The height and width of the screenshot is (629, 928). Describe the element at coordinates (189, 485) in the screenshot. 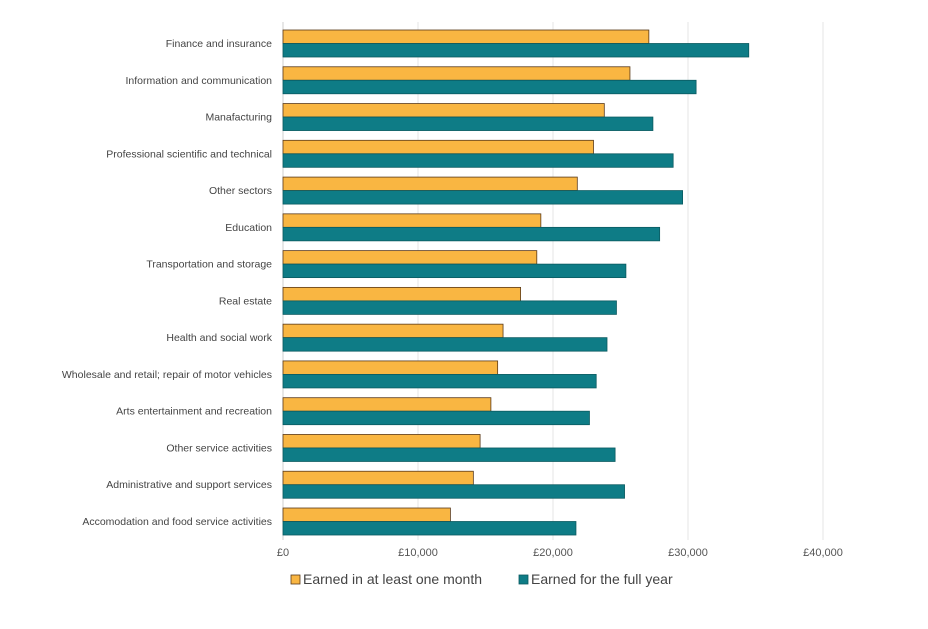

I see `category-label: Administrative and support services` at that location.